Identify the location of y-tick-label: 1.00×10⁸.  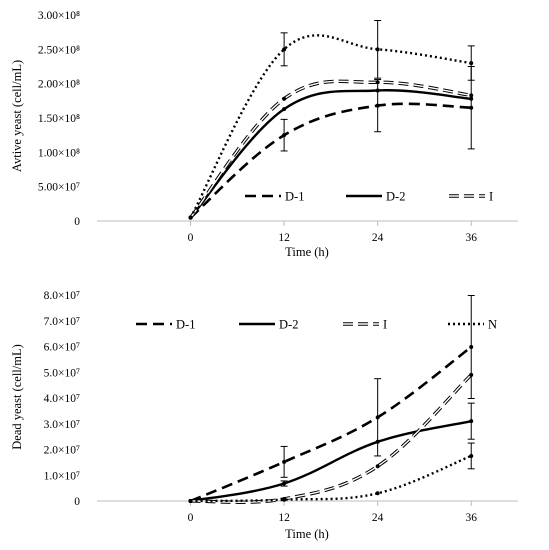
(59, 153).